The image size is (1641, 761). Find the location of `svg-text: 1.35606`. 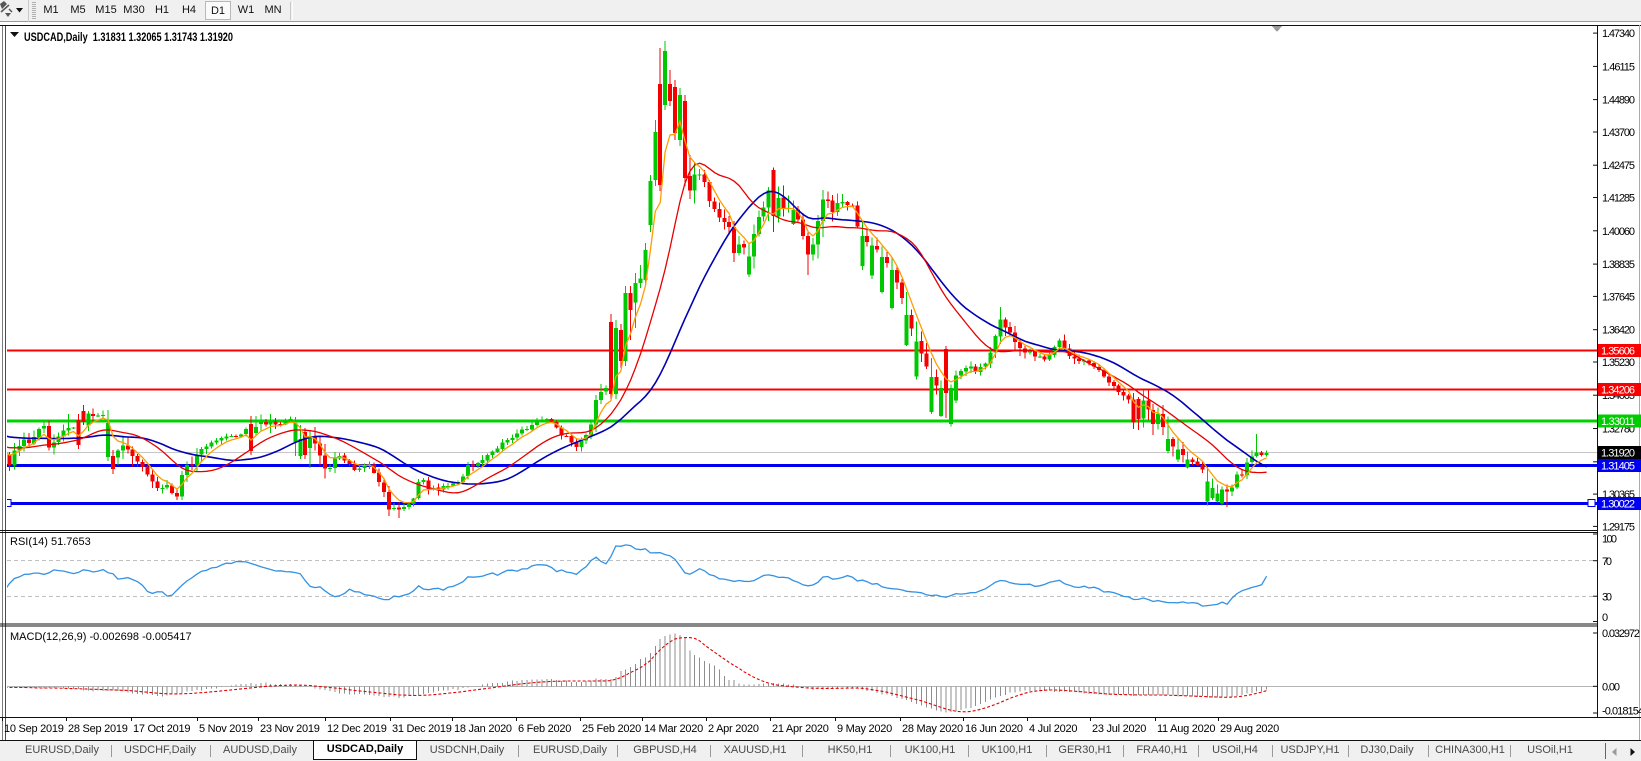

svg-text: 1.35606 is located at coordinates (1618, 352).